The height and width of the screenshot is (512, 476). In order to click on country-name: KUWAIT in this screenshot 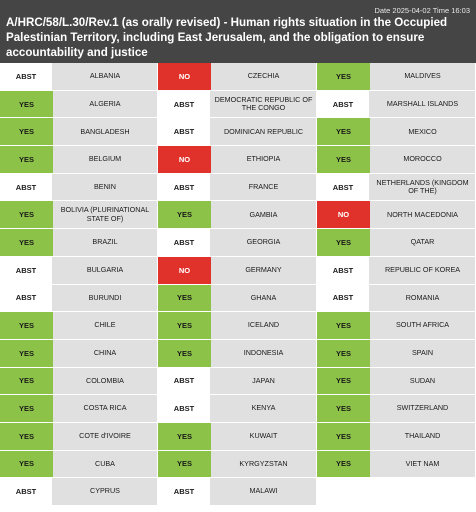, I will do `click(263, 436)`.